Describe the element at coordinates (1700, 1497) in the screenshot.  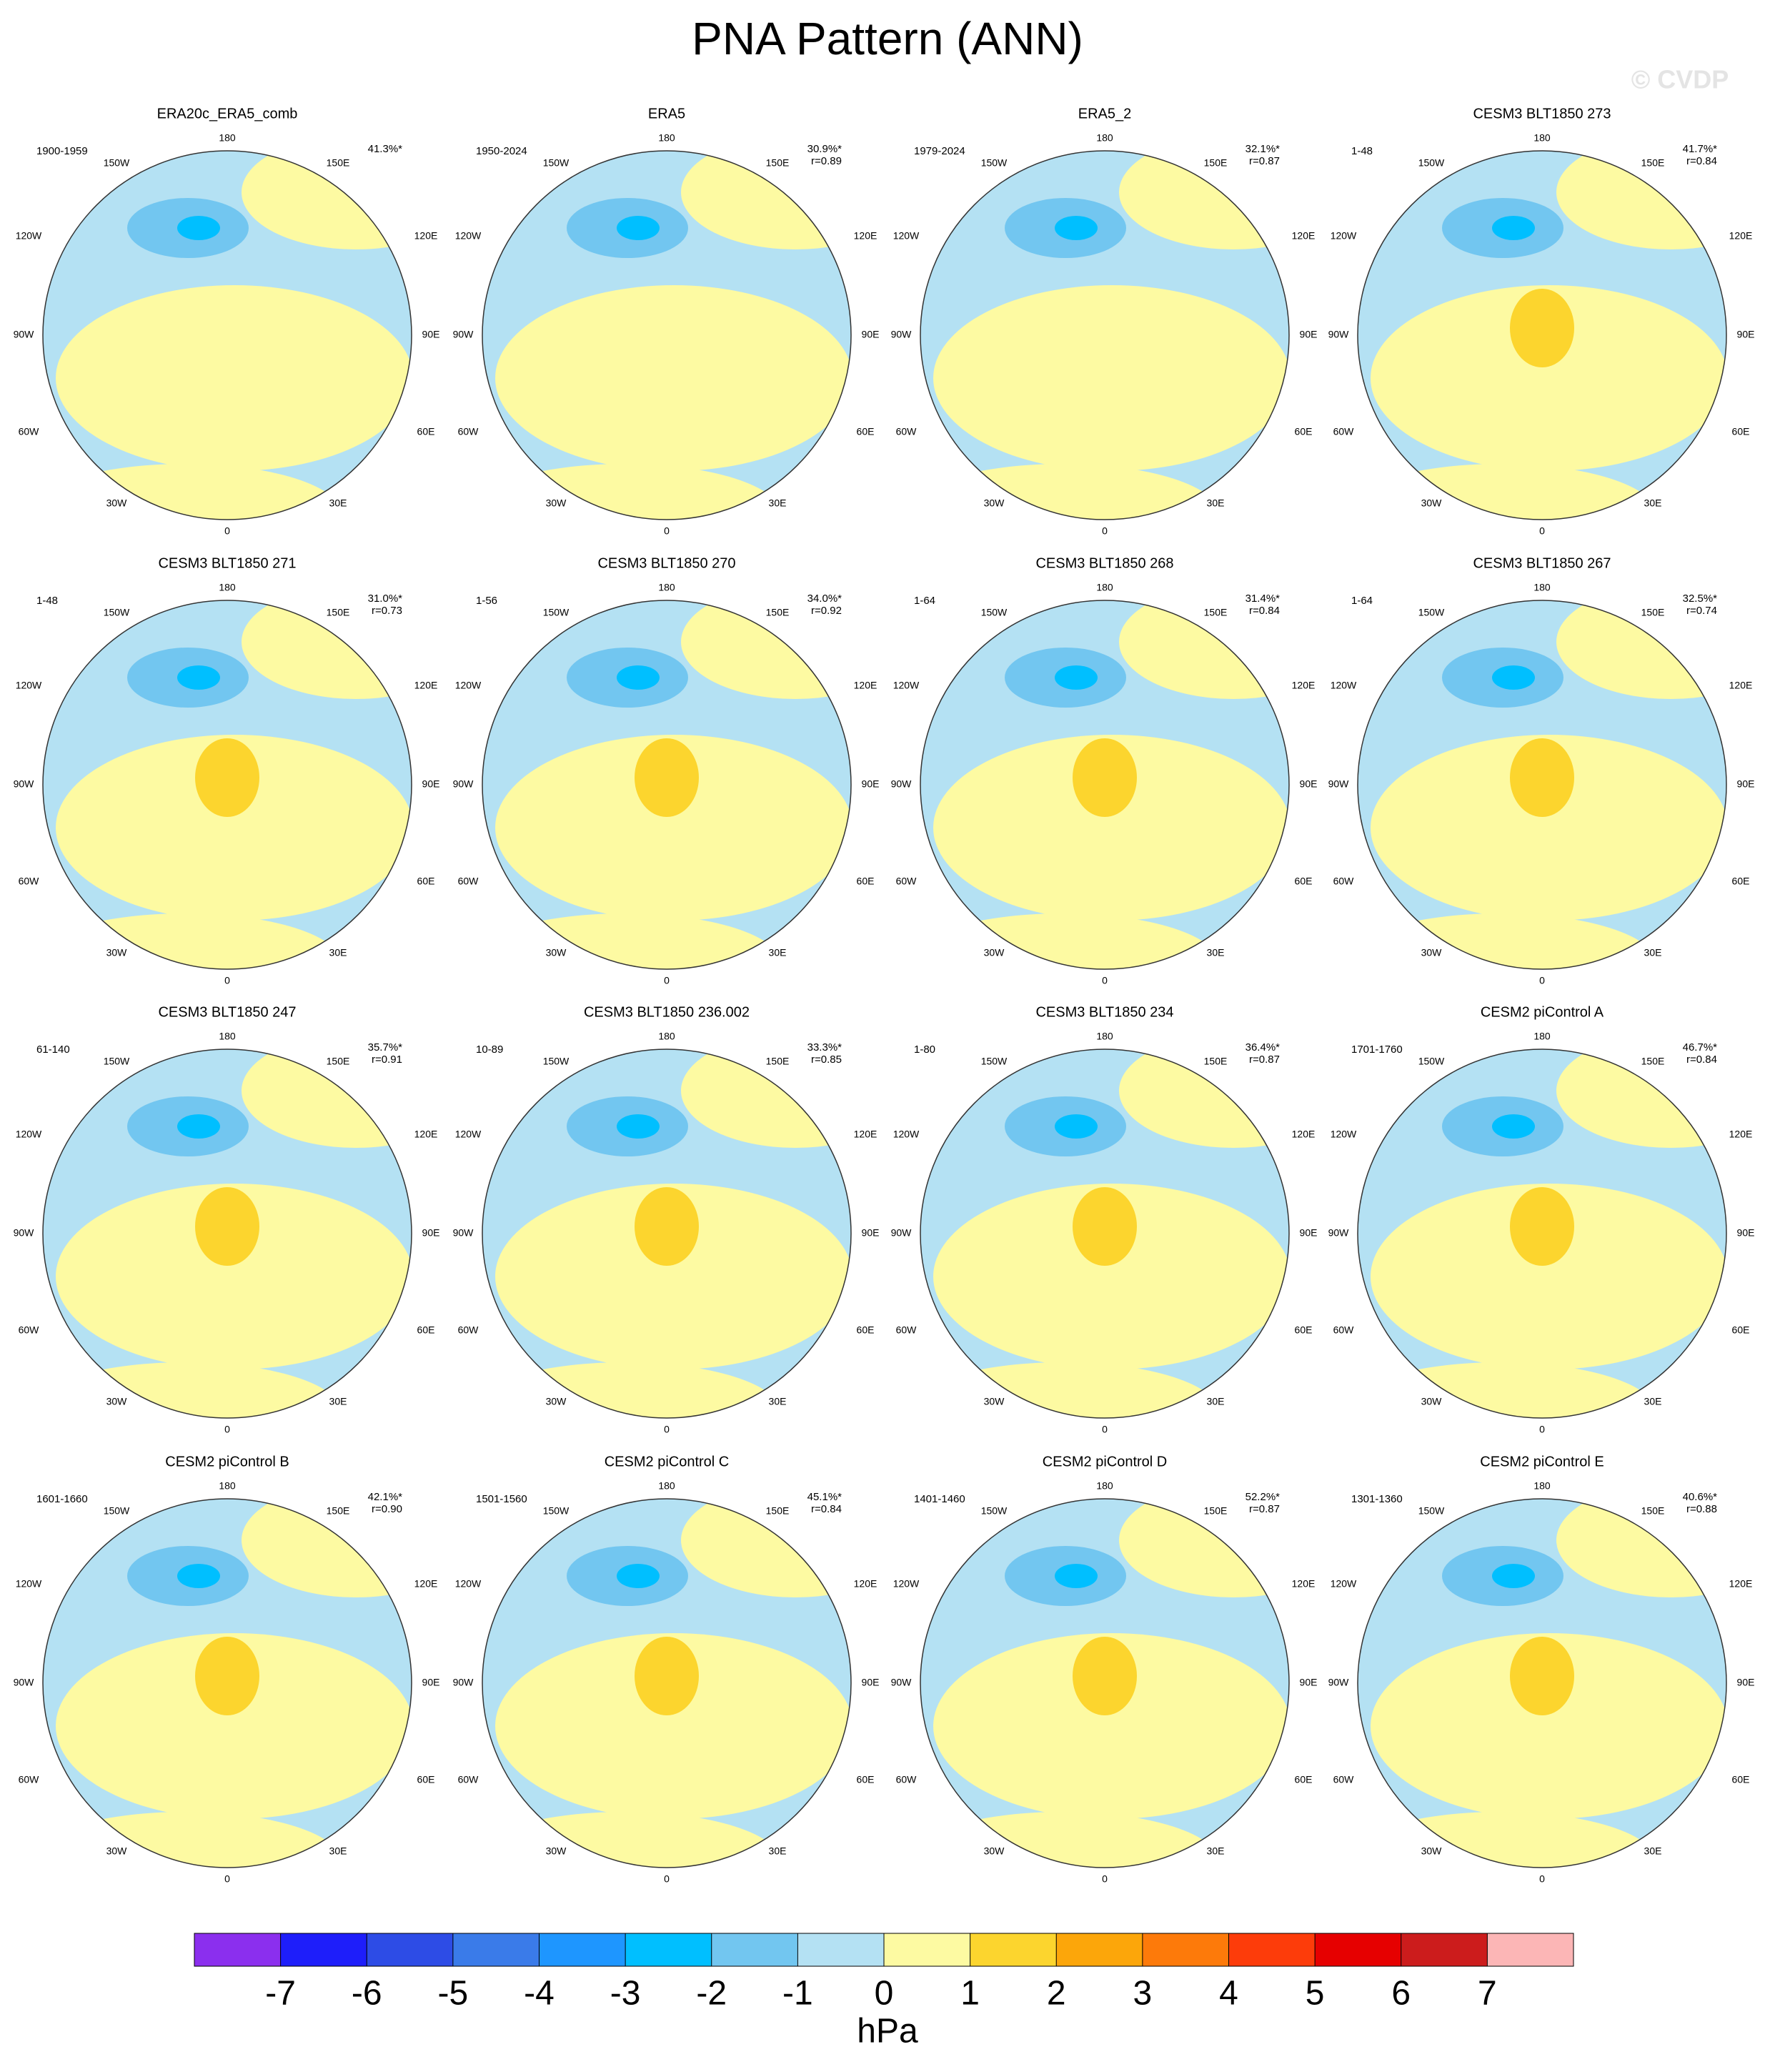
I see `variance-pct: 40.6%*` at that location.